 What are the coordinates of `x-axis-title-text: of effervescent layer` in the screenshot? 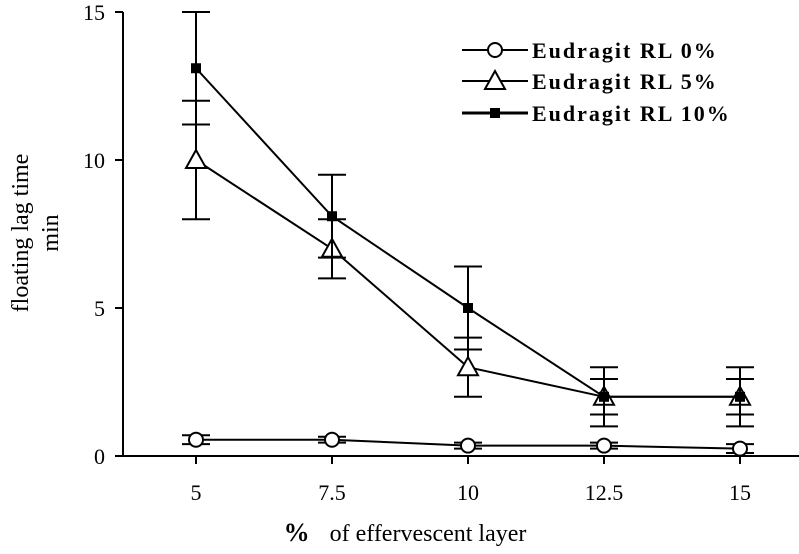 It's located at (428, 534).